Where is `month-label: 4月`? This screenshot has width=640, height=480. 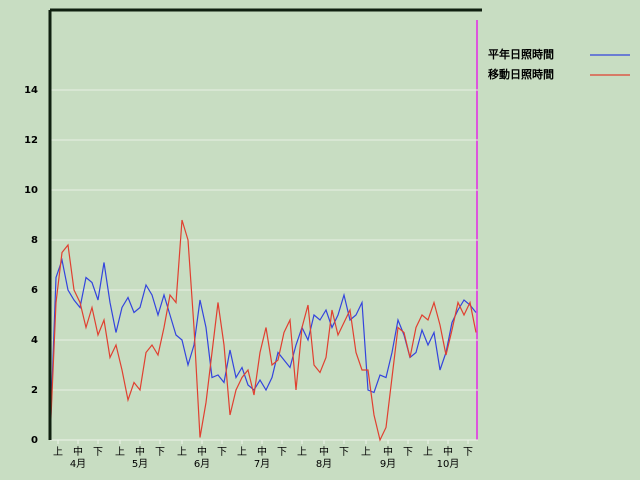 month-label: 4月 is located at coordinates (78, 464).